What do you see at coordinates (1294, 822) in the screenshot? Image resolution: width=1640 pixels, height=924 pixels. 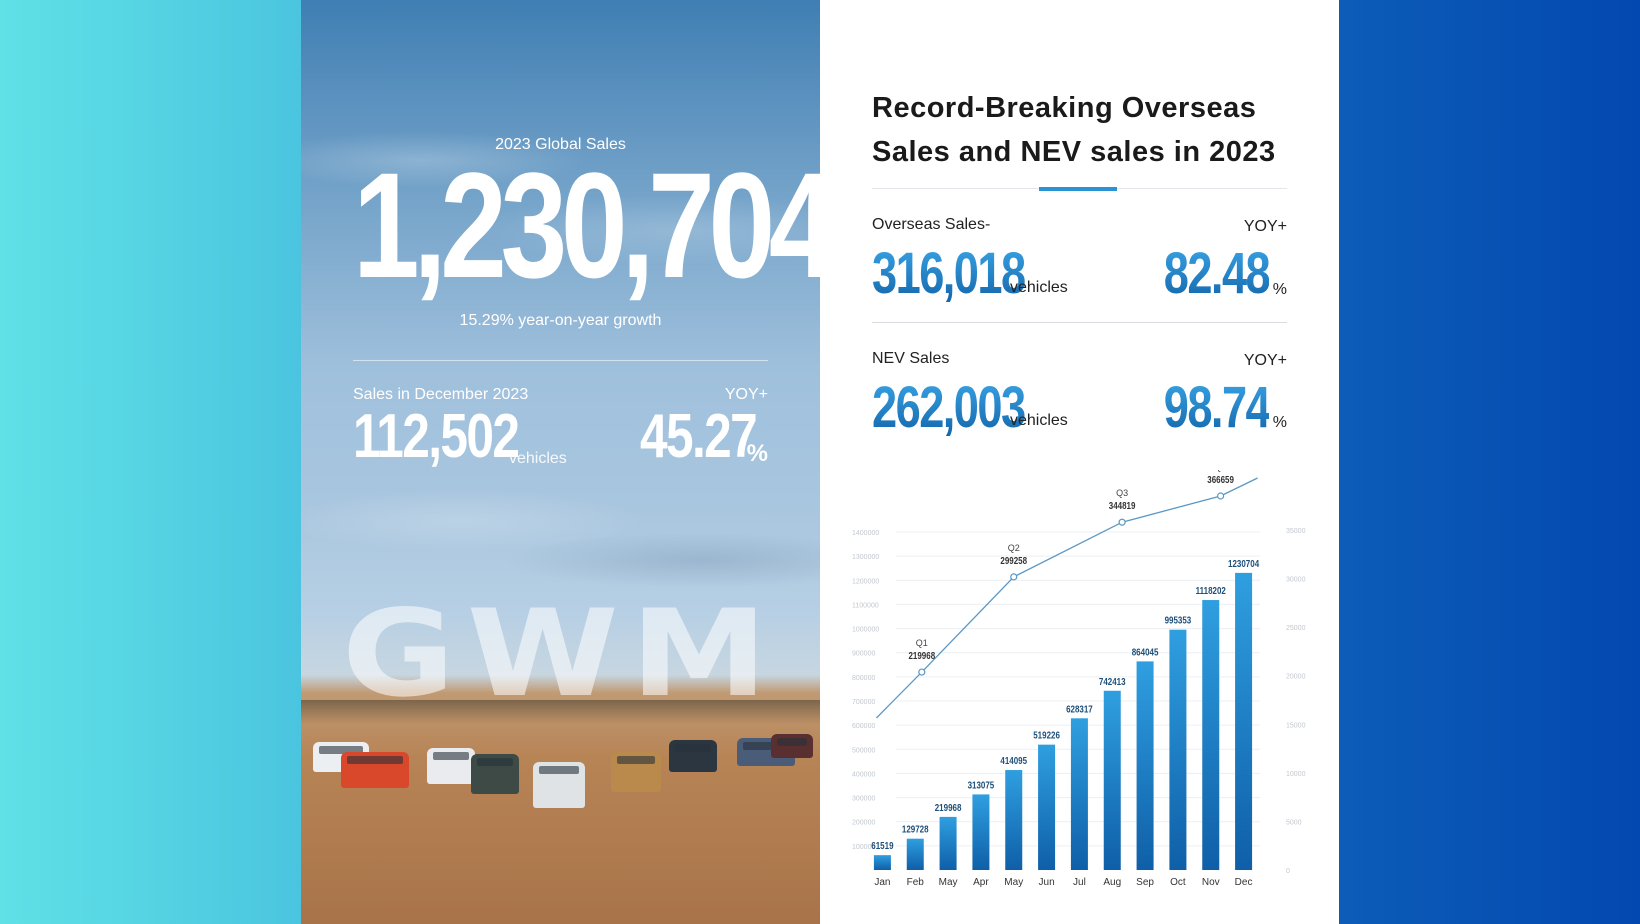 I see `y2-tick-label: 5000` at bounding box center [1294, 822].